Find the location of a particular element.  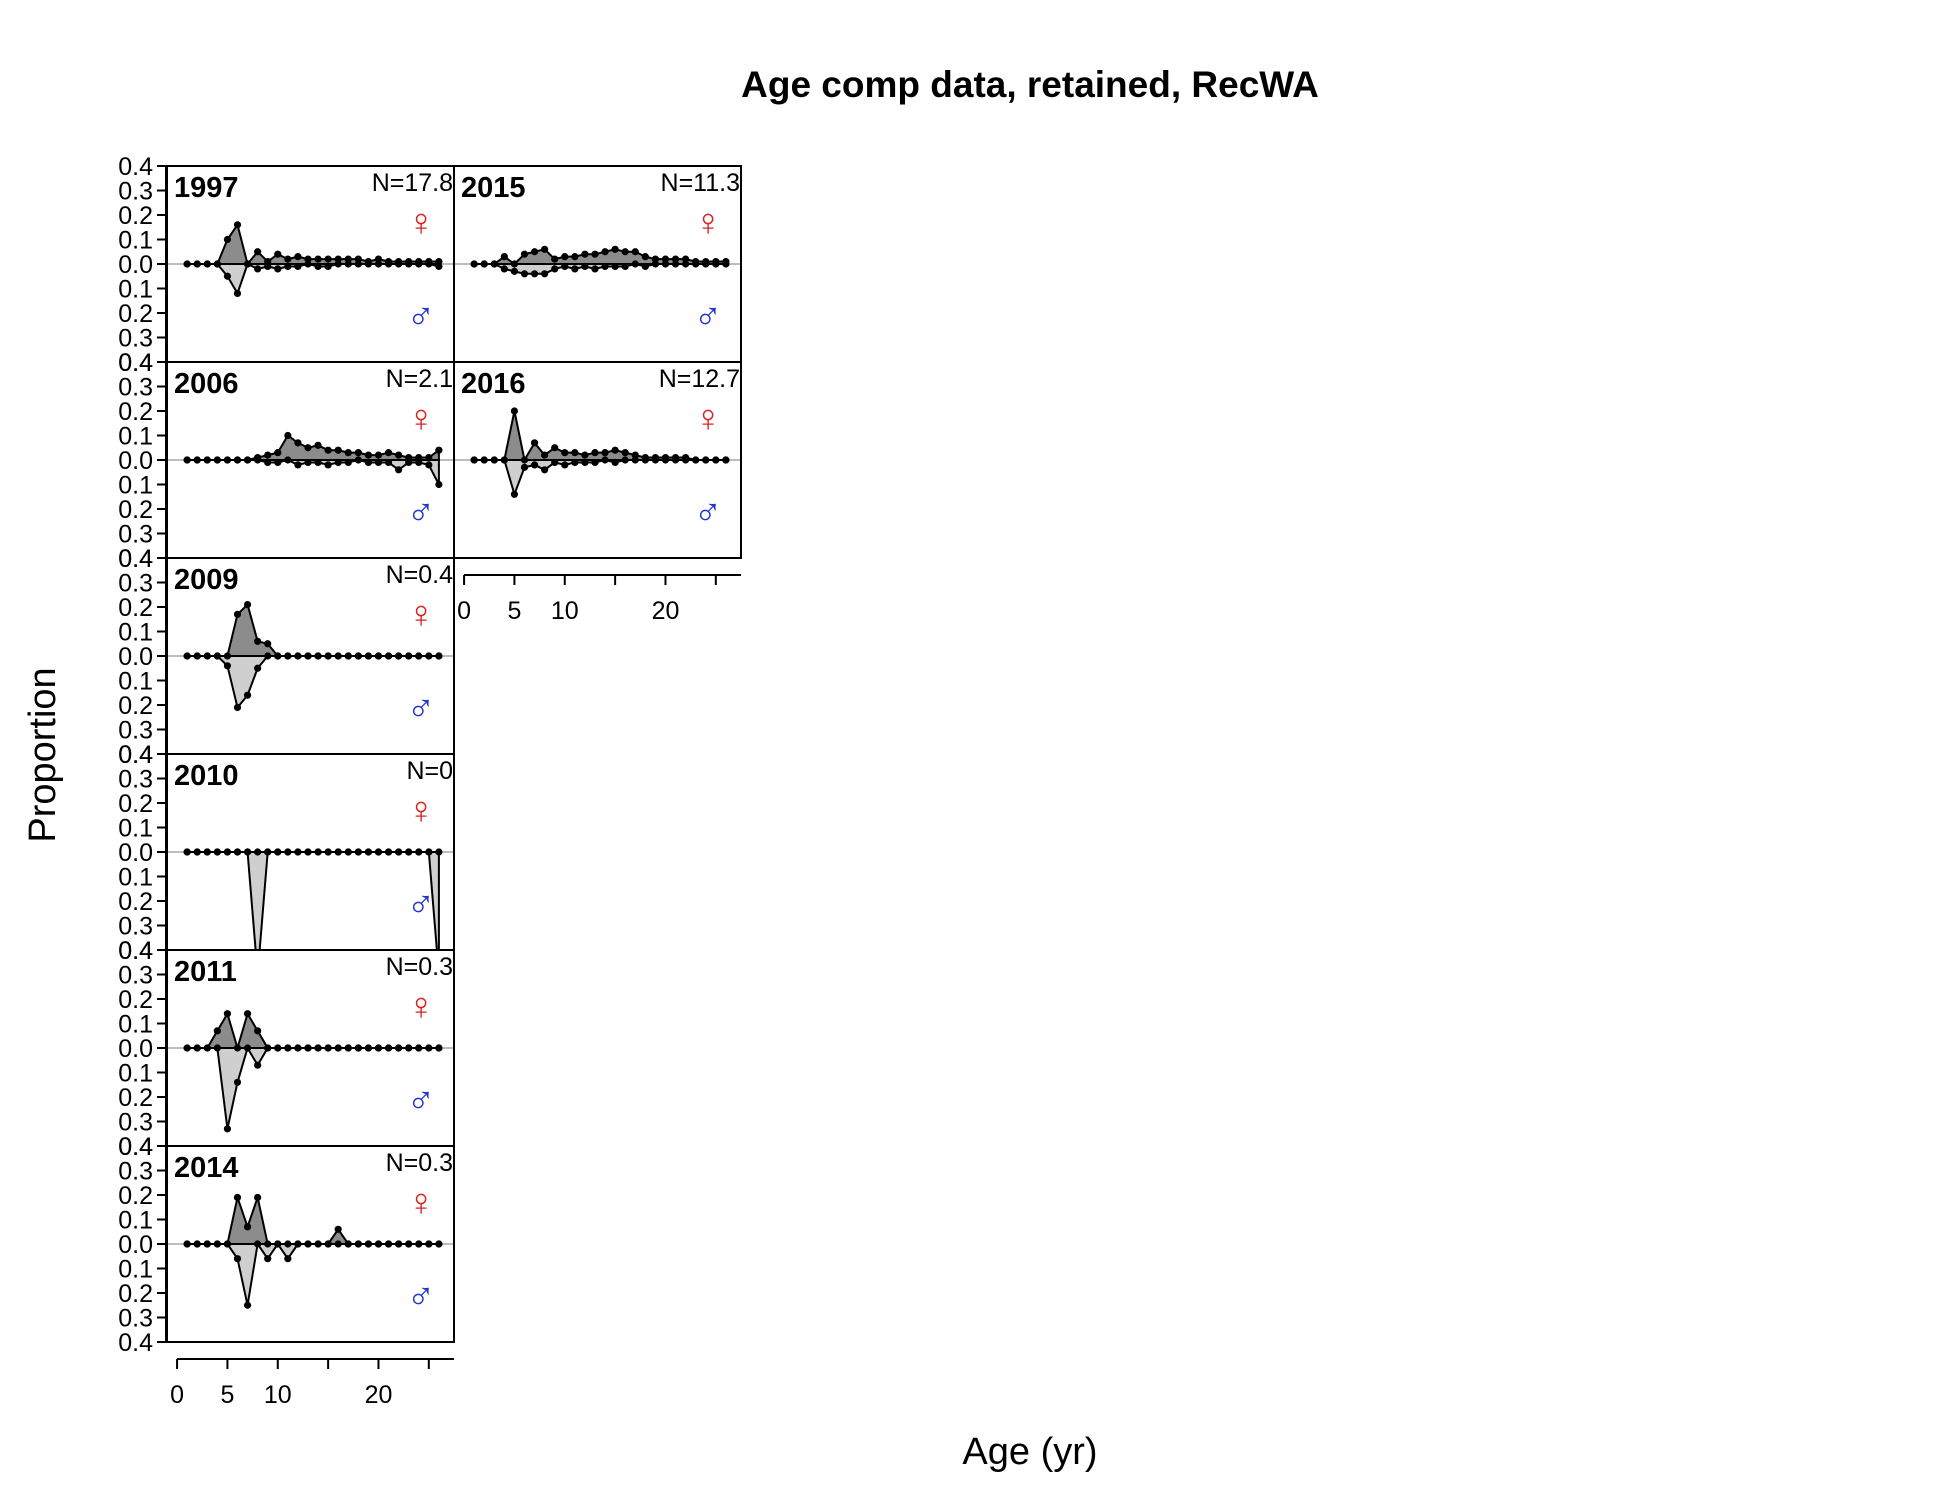

panel-year-label: 2010 is located at coordinates (206, 776).